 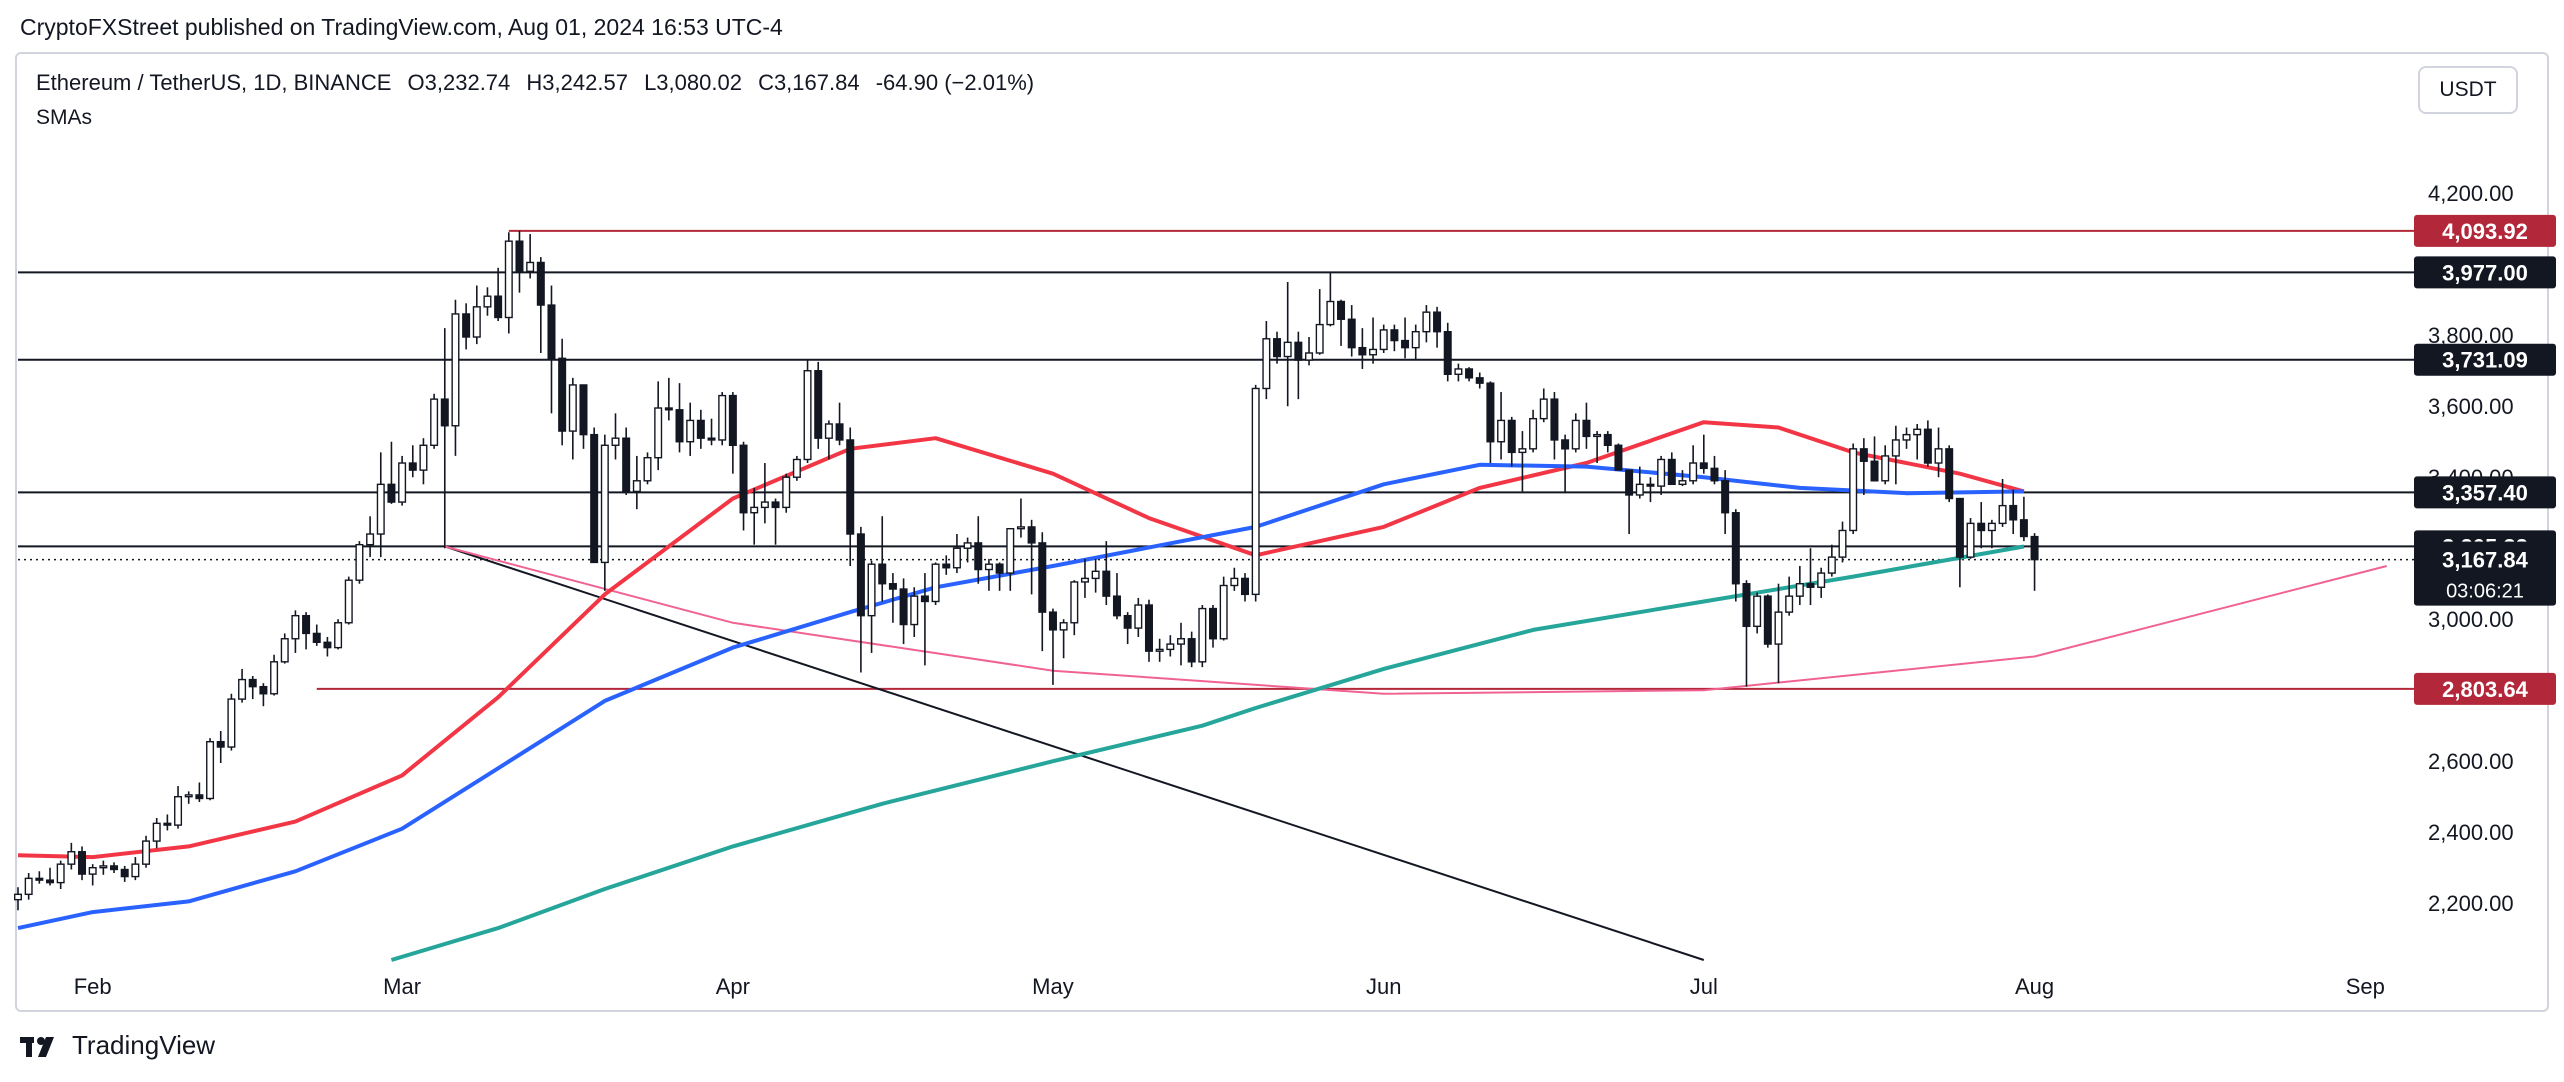 I want to click on y-tick-label: 2,200.00, so click(x=2471, y=903).